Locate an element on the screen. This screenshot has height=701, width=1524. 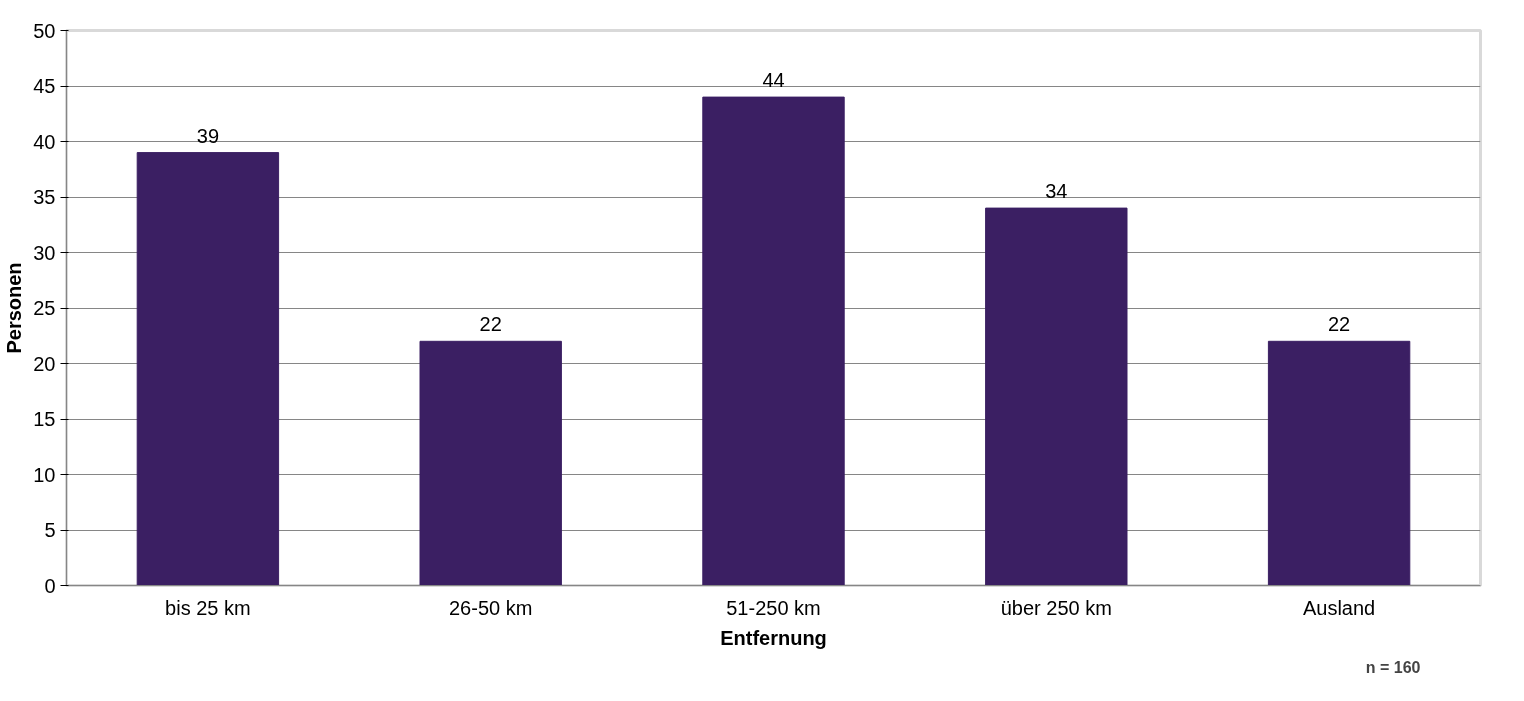
y-tick-label: 30 is located at coordinates (44, 252).